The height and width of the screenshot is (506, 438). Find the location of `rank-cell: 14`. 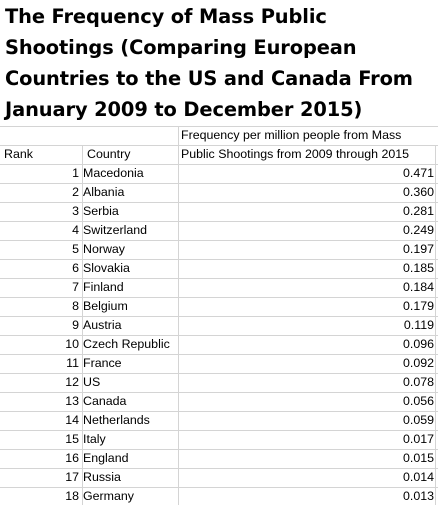

rank-cell: 14 is located at coordinates (72, 420).